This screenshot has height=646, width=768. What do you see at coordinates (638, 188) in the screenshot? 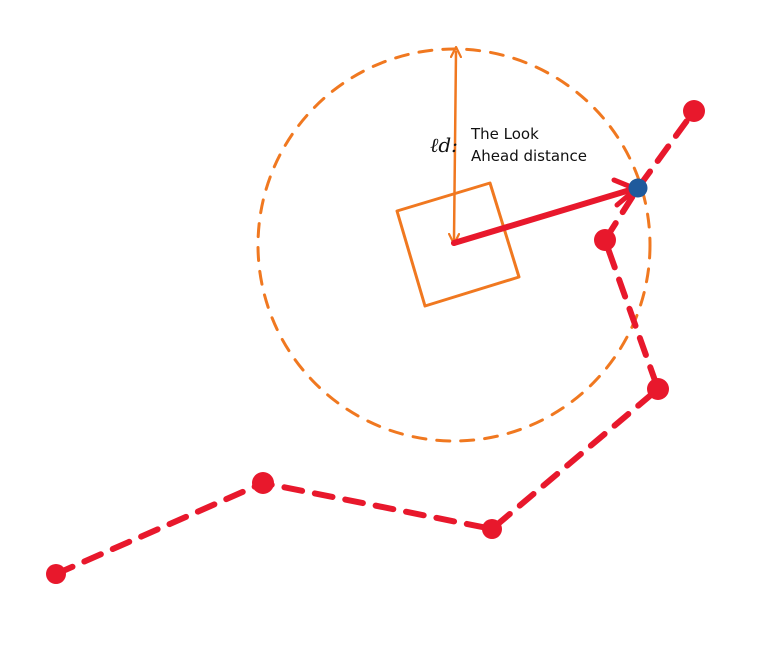
I see `lookahead-target-point` at bounding box center [638, 188].